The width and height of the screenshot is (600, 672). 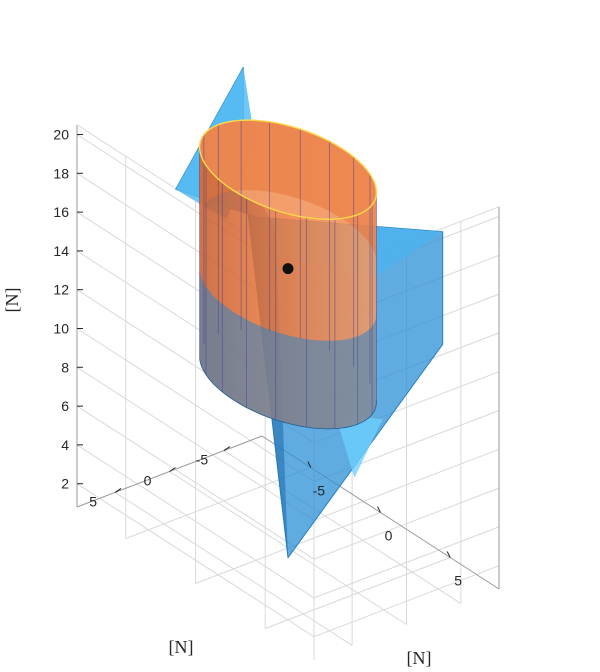 I want to click on z-tick-label: 6, so click(x=65, y=406).